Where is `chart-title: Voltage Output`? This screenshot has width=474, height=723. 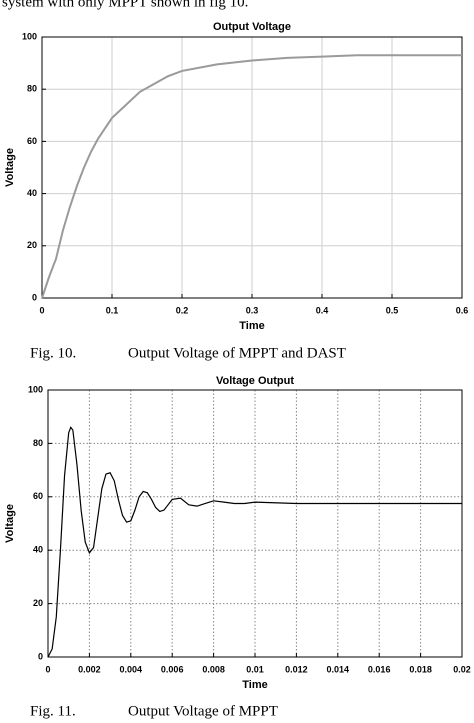
chart-title: Voltage Output is located at coordinates (255, 381).